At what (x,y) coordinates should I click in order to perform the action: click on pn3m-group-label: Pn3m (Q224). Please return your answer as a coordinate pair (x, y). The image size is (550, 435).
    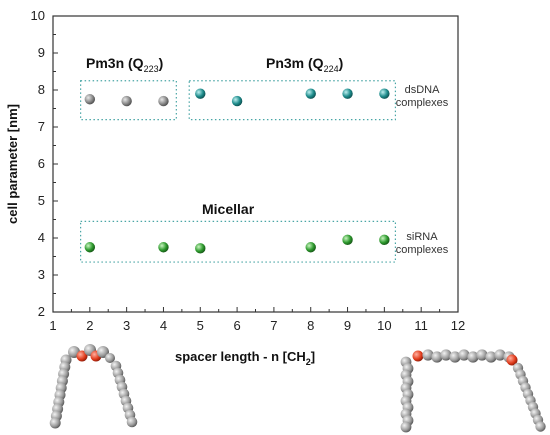
    Looking at the image, I should click on (304, 64).